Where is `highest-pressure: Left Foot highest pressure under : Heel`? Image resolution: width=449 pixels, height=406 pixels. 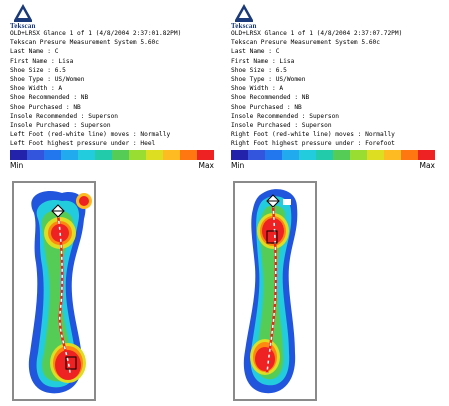
highest-pressure: Left Foot highest pressure under : Heel is located at coordinates (83, 144).